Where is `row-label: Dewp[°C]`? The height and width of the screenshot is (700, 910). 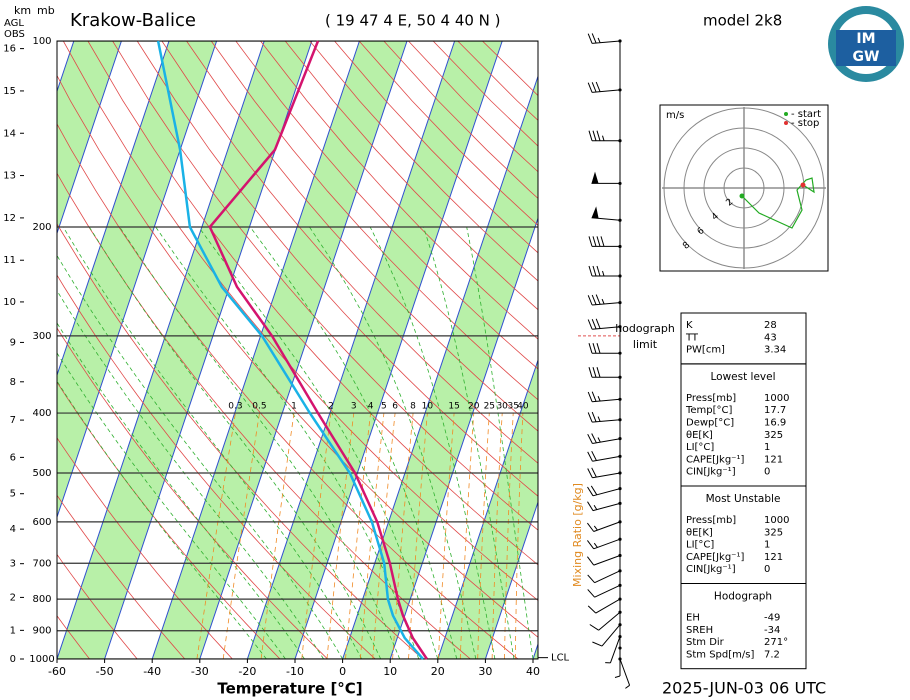 row-label: Dewp[°C] is located at coordinates (710, 423).